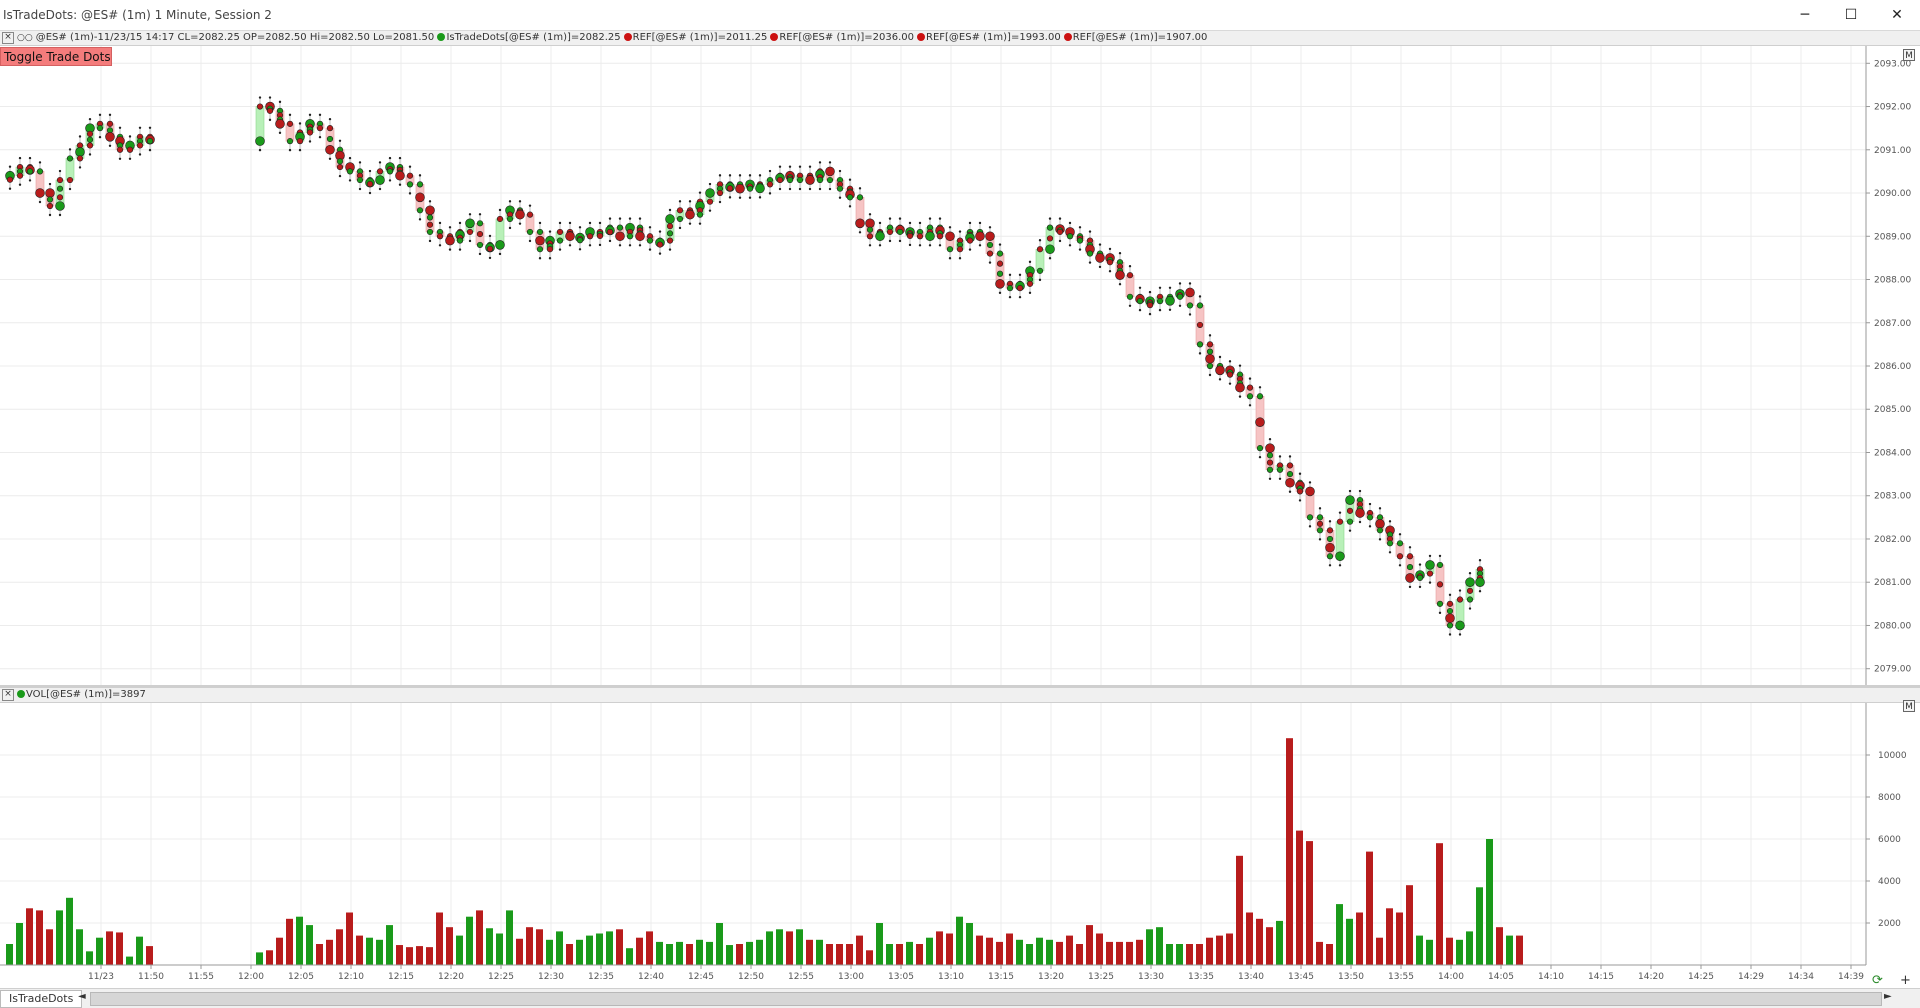  What do you see at coordinates (56, 56) in the screenshot?
I see `toggle-trade-dots-button: Toggle Trade Dots` at bounding box center [56, 56].